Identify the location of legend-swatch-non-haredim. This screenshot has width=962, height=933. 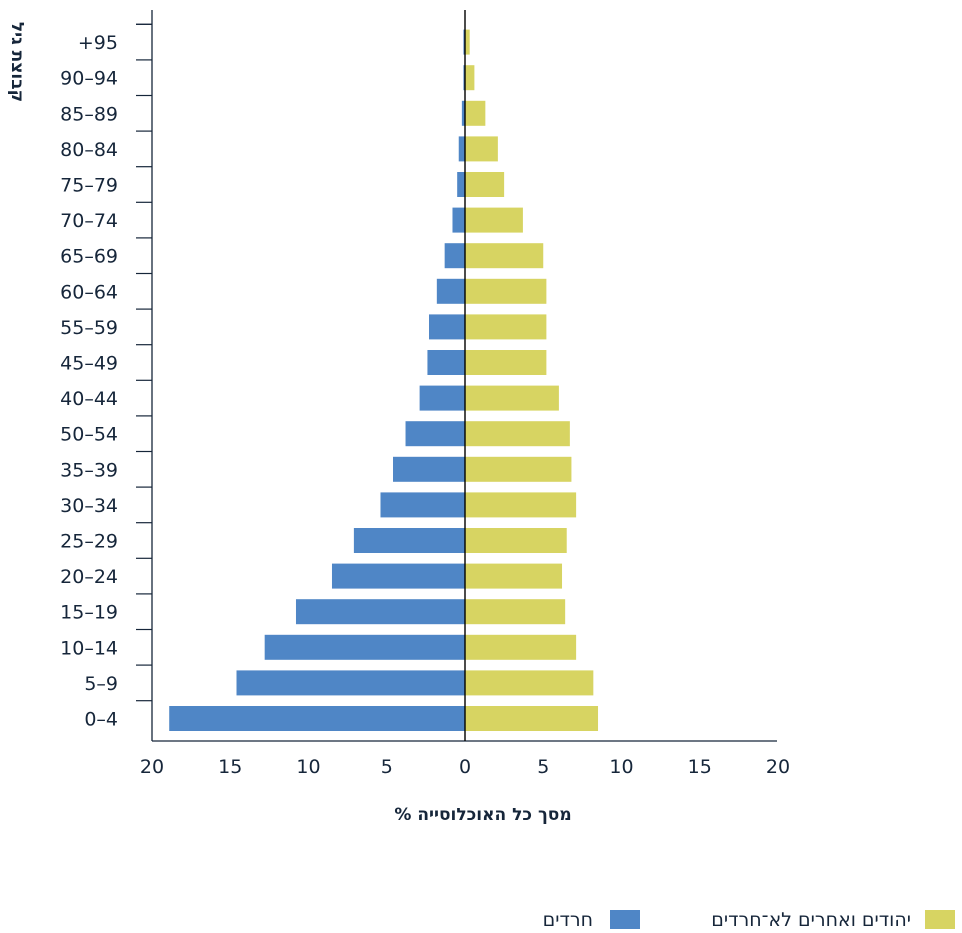
(940, 919).